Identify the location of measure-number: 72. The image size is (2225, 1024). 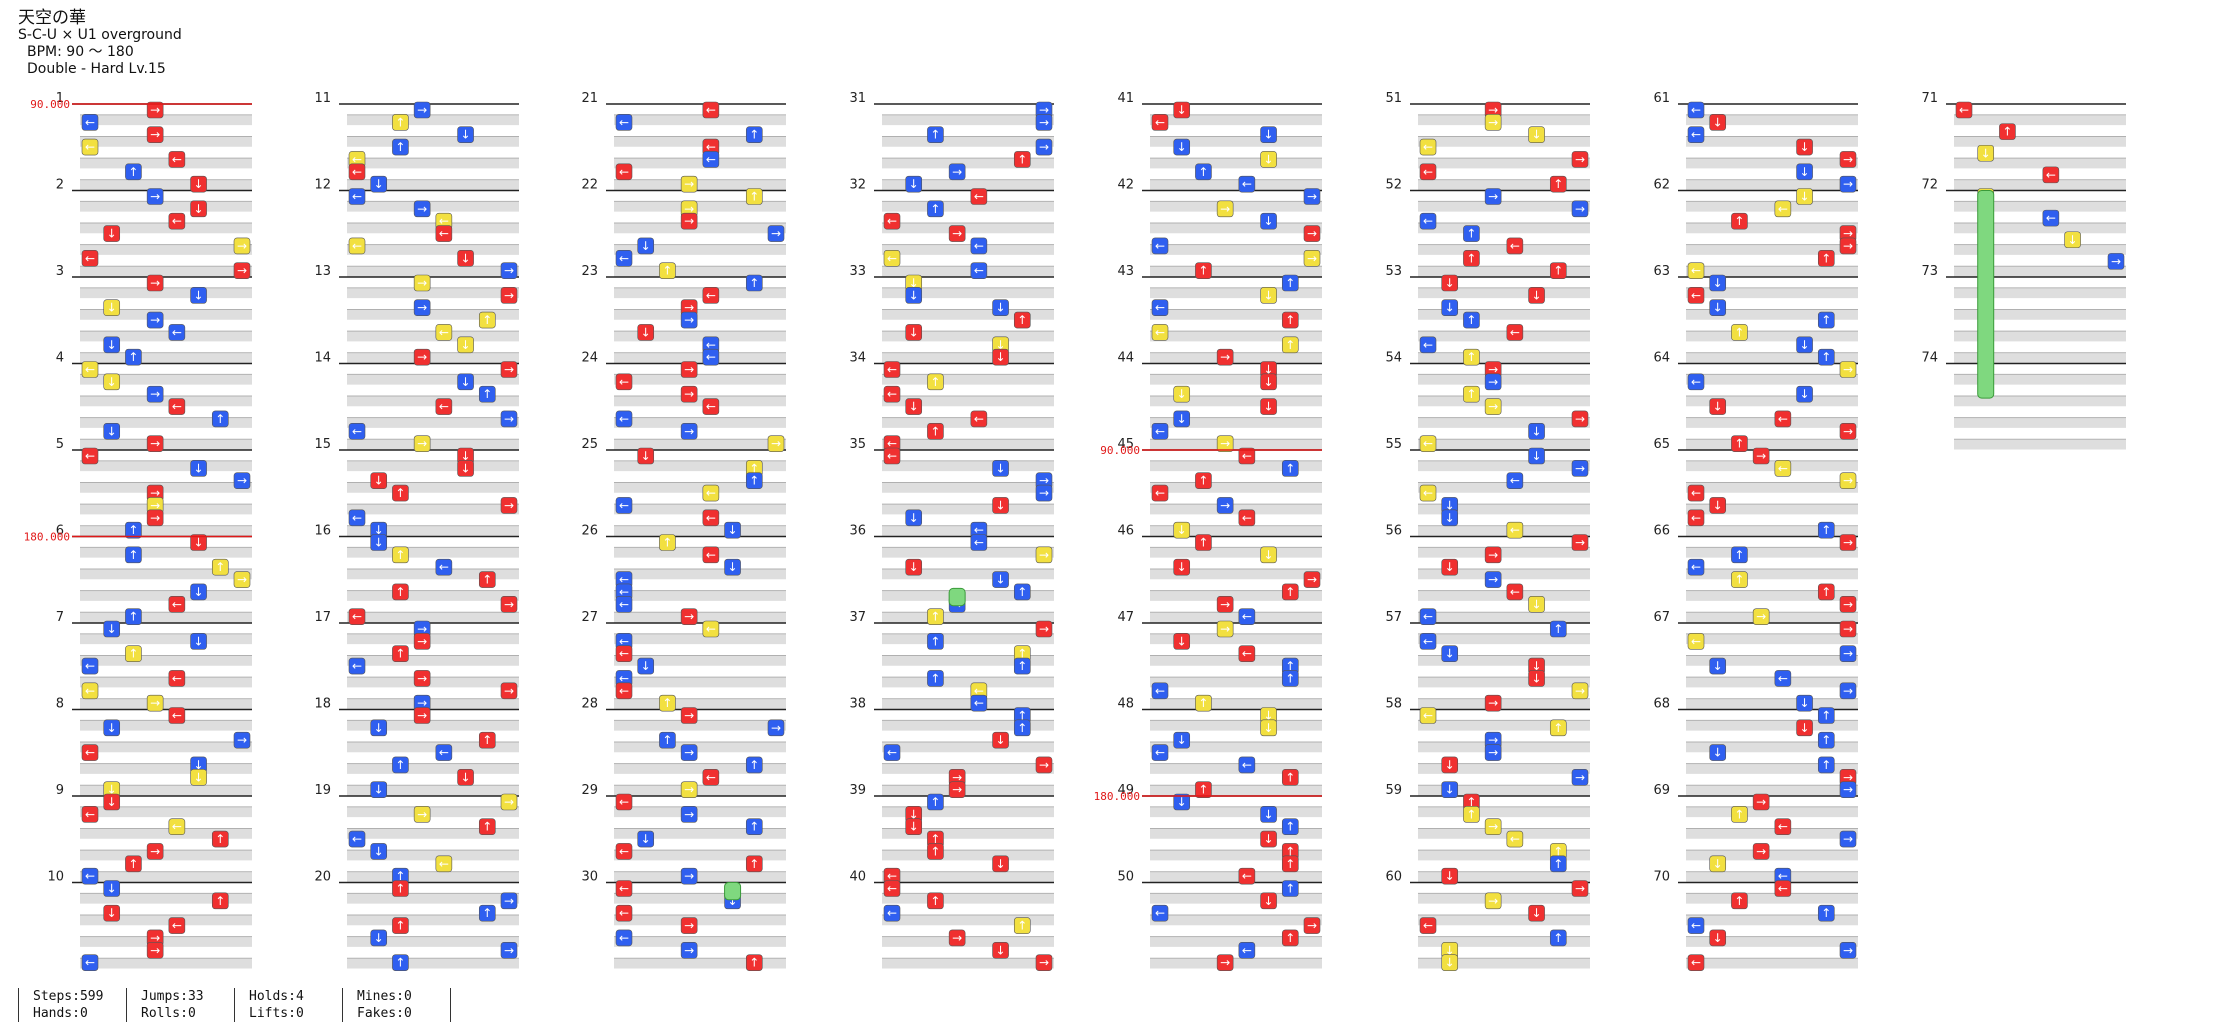
(1929, 185).